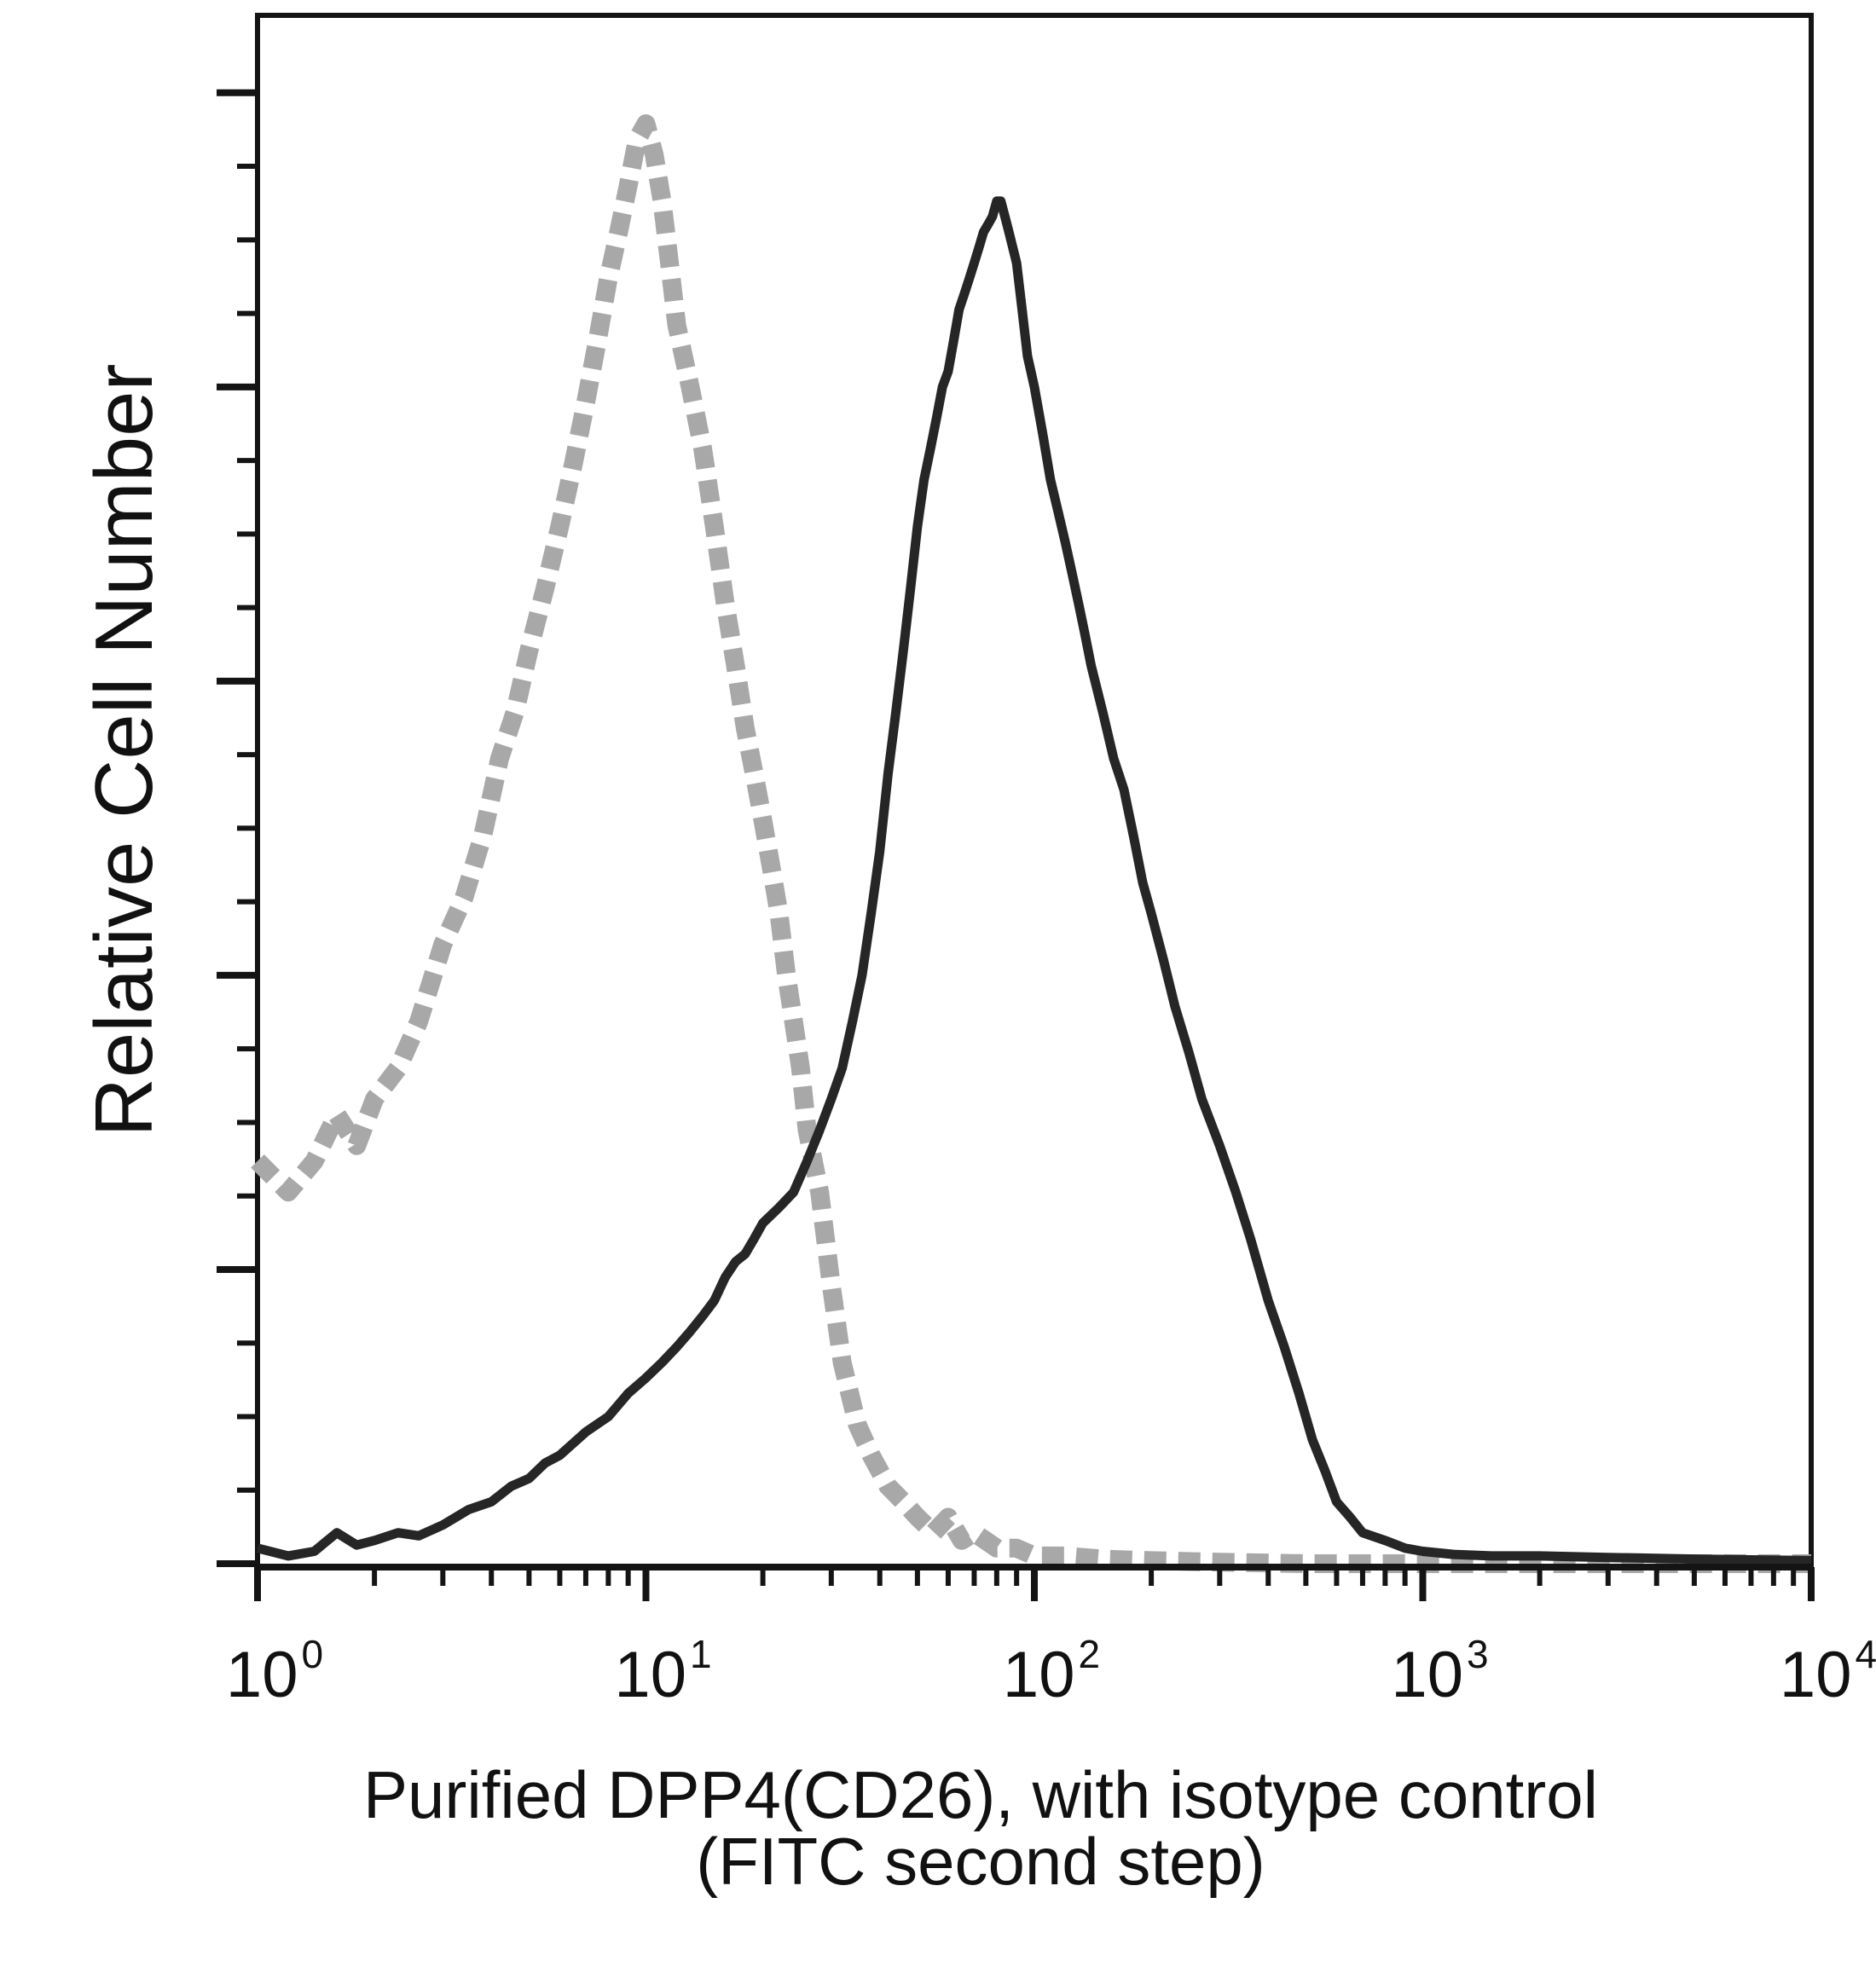 Image resolution: width=1876 pixels, height=1961 pixels. Describe the element at coordinates (237, 828) in the screenshot. I see `y-axis-ticks` at that location.